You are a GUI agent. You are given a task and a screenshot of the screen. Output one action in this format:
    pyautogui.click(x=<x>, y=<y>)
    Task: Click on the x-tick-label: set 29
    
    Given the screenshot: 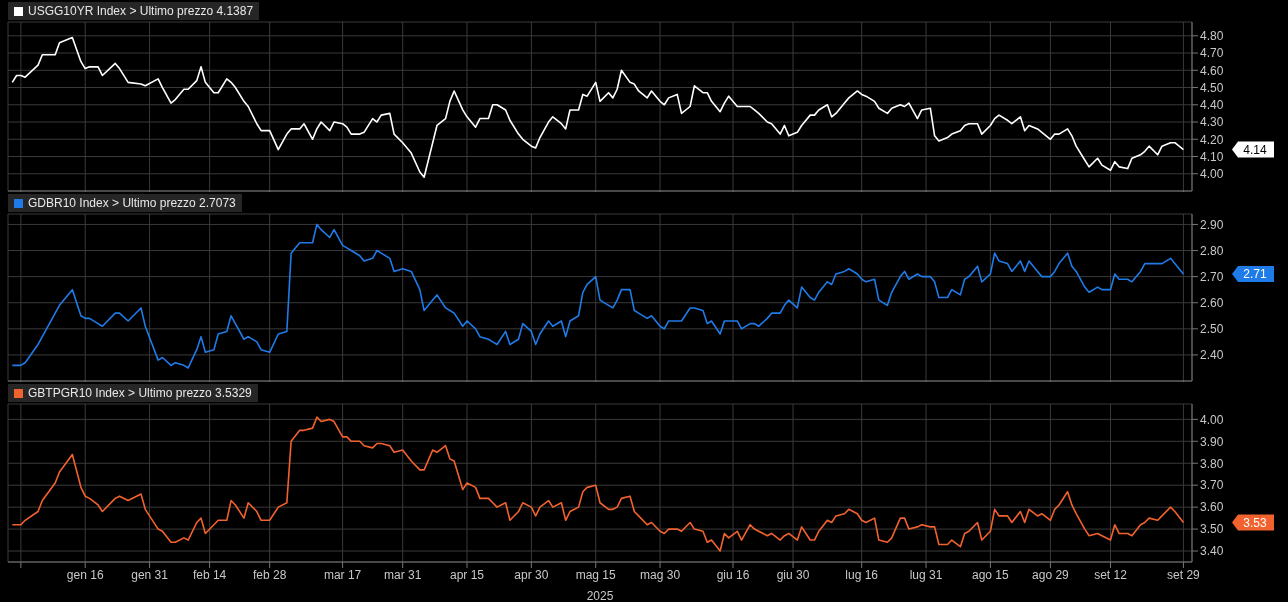 What is the action you would take?
    pyautogui.click(x=1184, y=574)
    